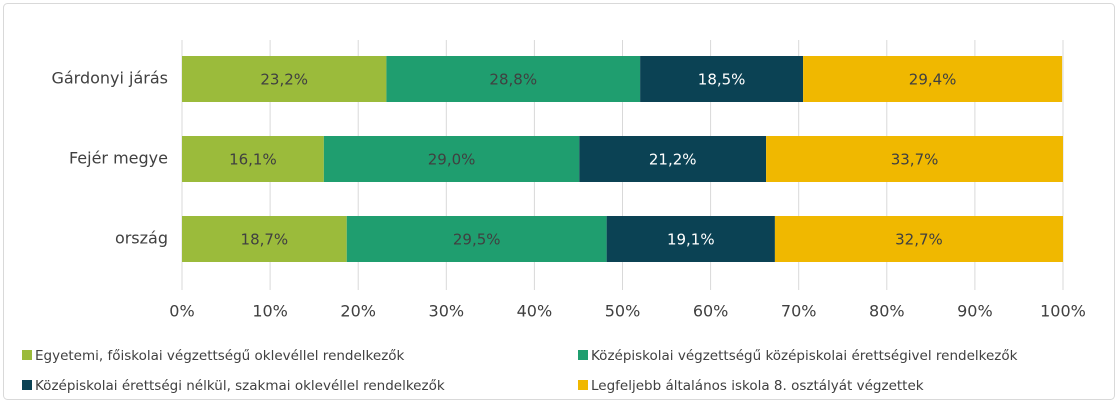  I want to click on x-tick-label: 100%, so click(1063, 311).